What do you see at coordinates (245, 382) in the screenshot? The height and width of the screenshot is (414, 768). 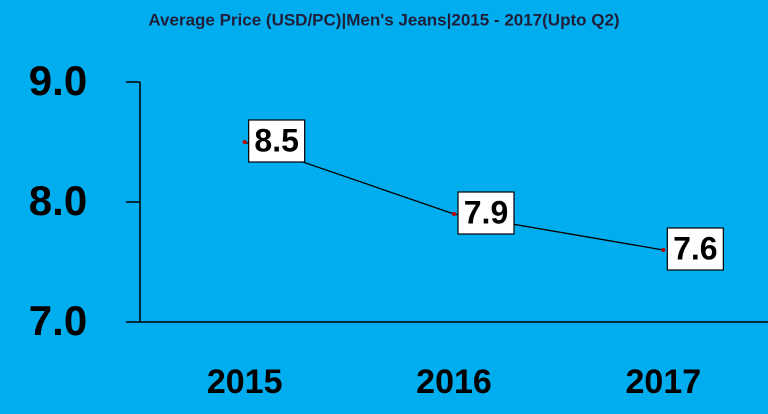 I see `x-tick-label: 2015` at bounding box center [245, 382].